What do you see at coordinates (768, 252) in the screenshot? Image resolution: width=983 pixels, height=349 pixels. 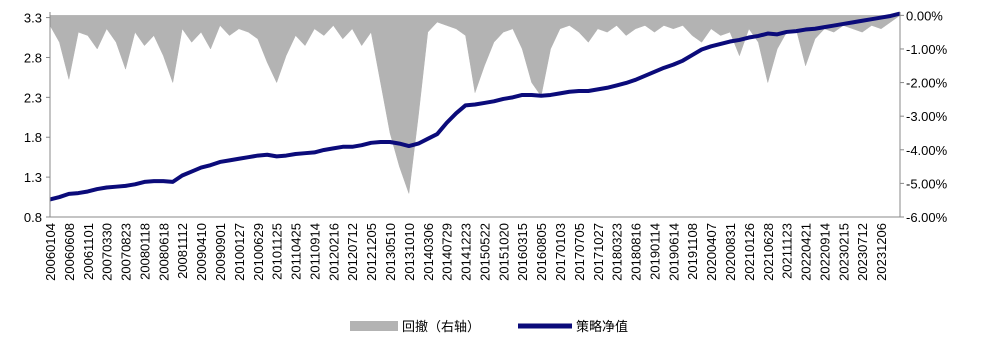 I see `x-tick-label: 20210628` at bounding box center [768, 252].